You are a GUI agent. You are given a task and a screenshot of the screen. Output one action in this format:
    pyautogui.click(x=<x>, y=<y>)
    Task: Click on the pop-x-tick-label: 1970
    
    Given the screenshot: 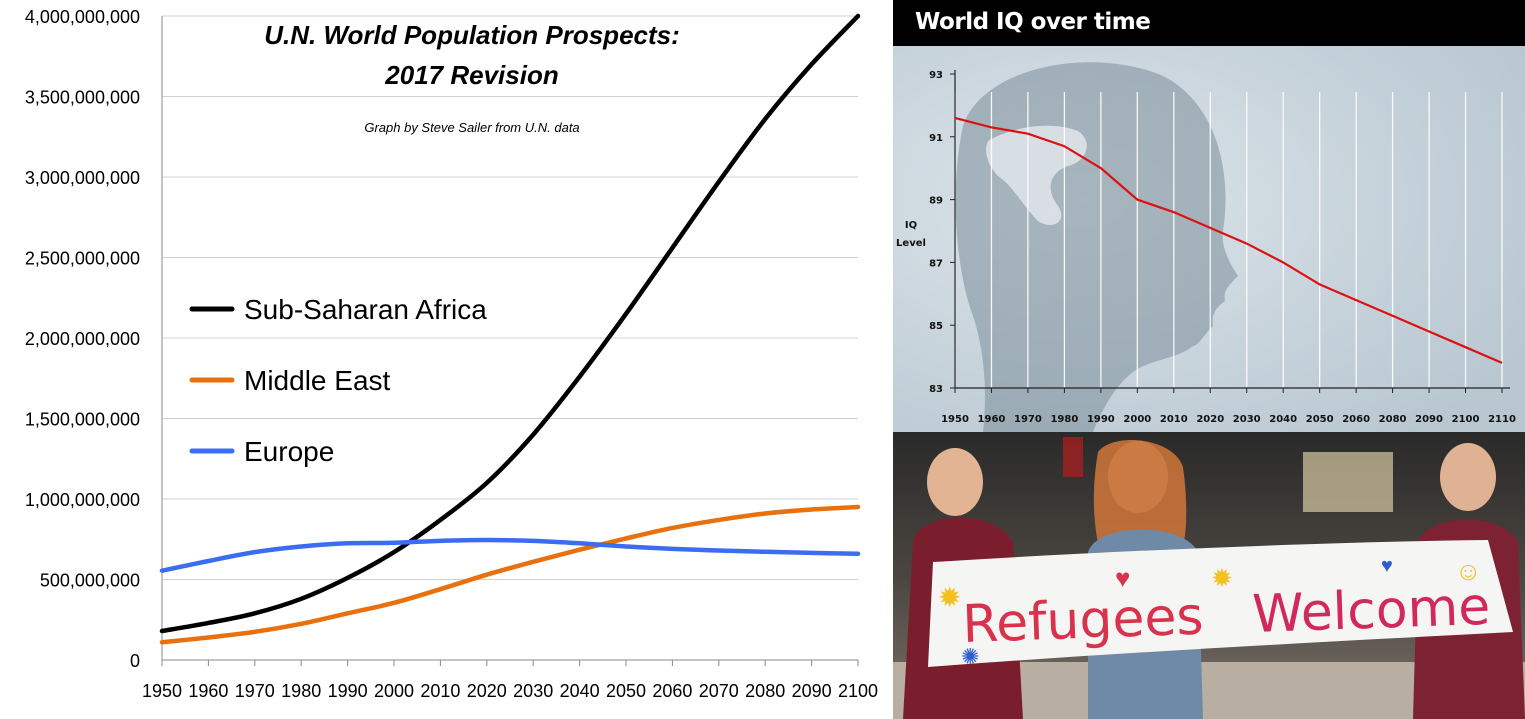 What is the action you would take?
    pyautogui.click(x=255, y=691)
    